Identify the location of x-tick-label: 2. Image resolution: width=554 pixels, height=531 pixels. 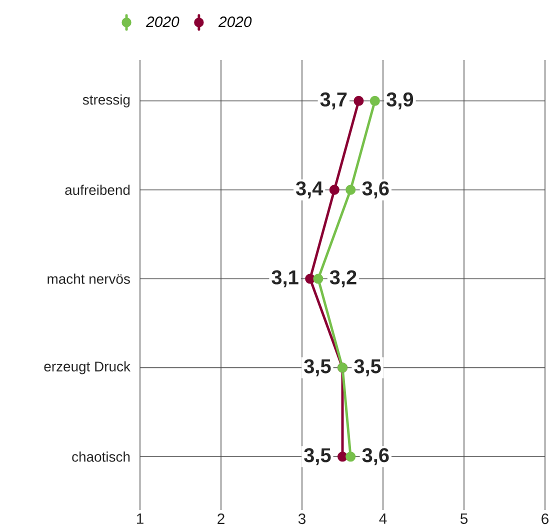
(221, 519).